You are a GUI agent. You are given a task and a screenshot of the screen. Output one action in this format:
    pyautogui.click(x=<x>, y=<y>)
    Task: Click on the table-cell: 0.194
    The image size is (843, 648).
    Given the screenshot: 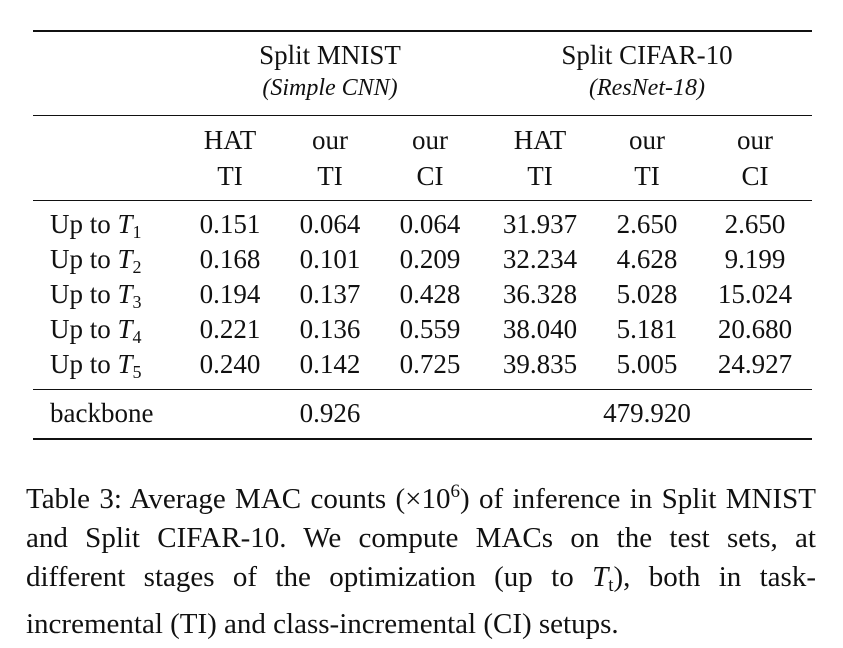 What is the action you would take?
    pyautogui.click(x=230, y=294)
    